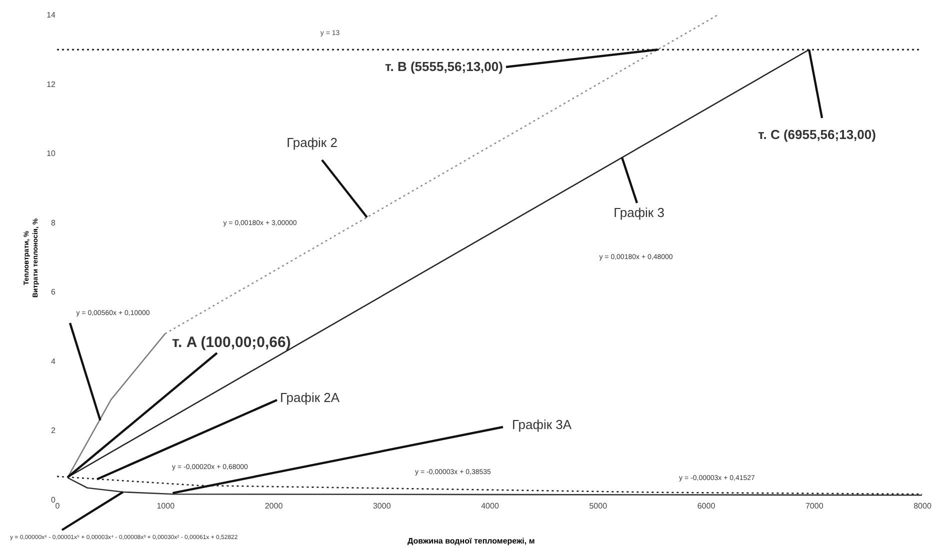 Image resolution: width=936 pixels, height=550 pixels. What do you see at coordinates (312, 142) in the screenshot?
I see `annotation: Графік 2` at bounding box center [312, 142].